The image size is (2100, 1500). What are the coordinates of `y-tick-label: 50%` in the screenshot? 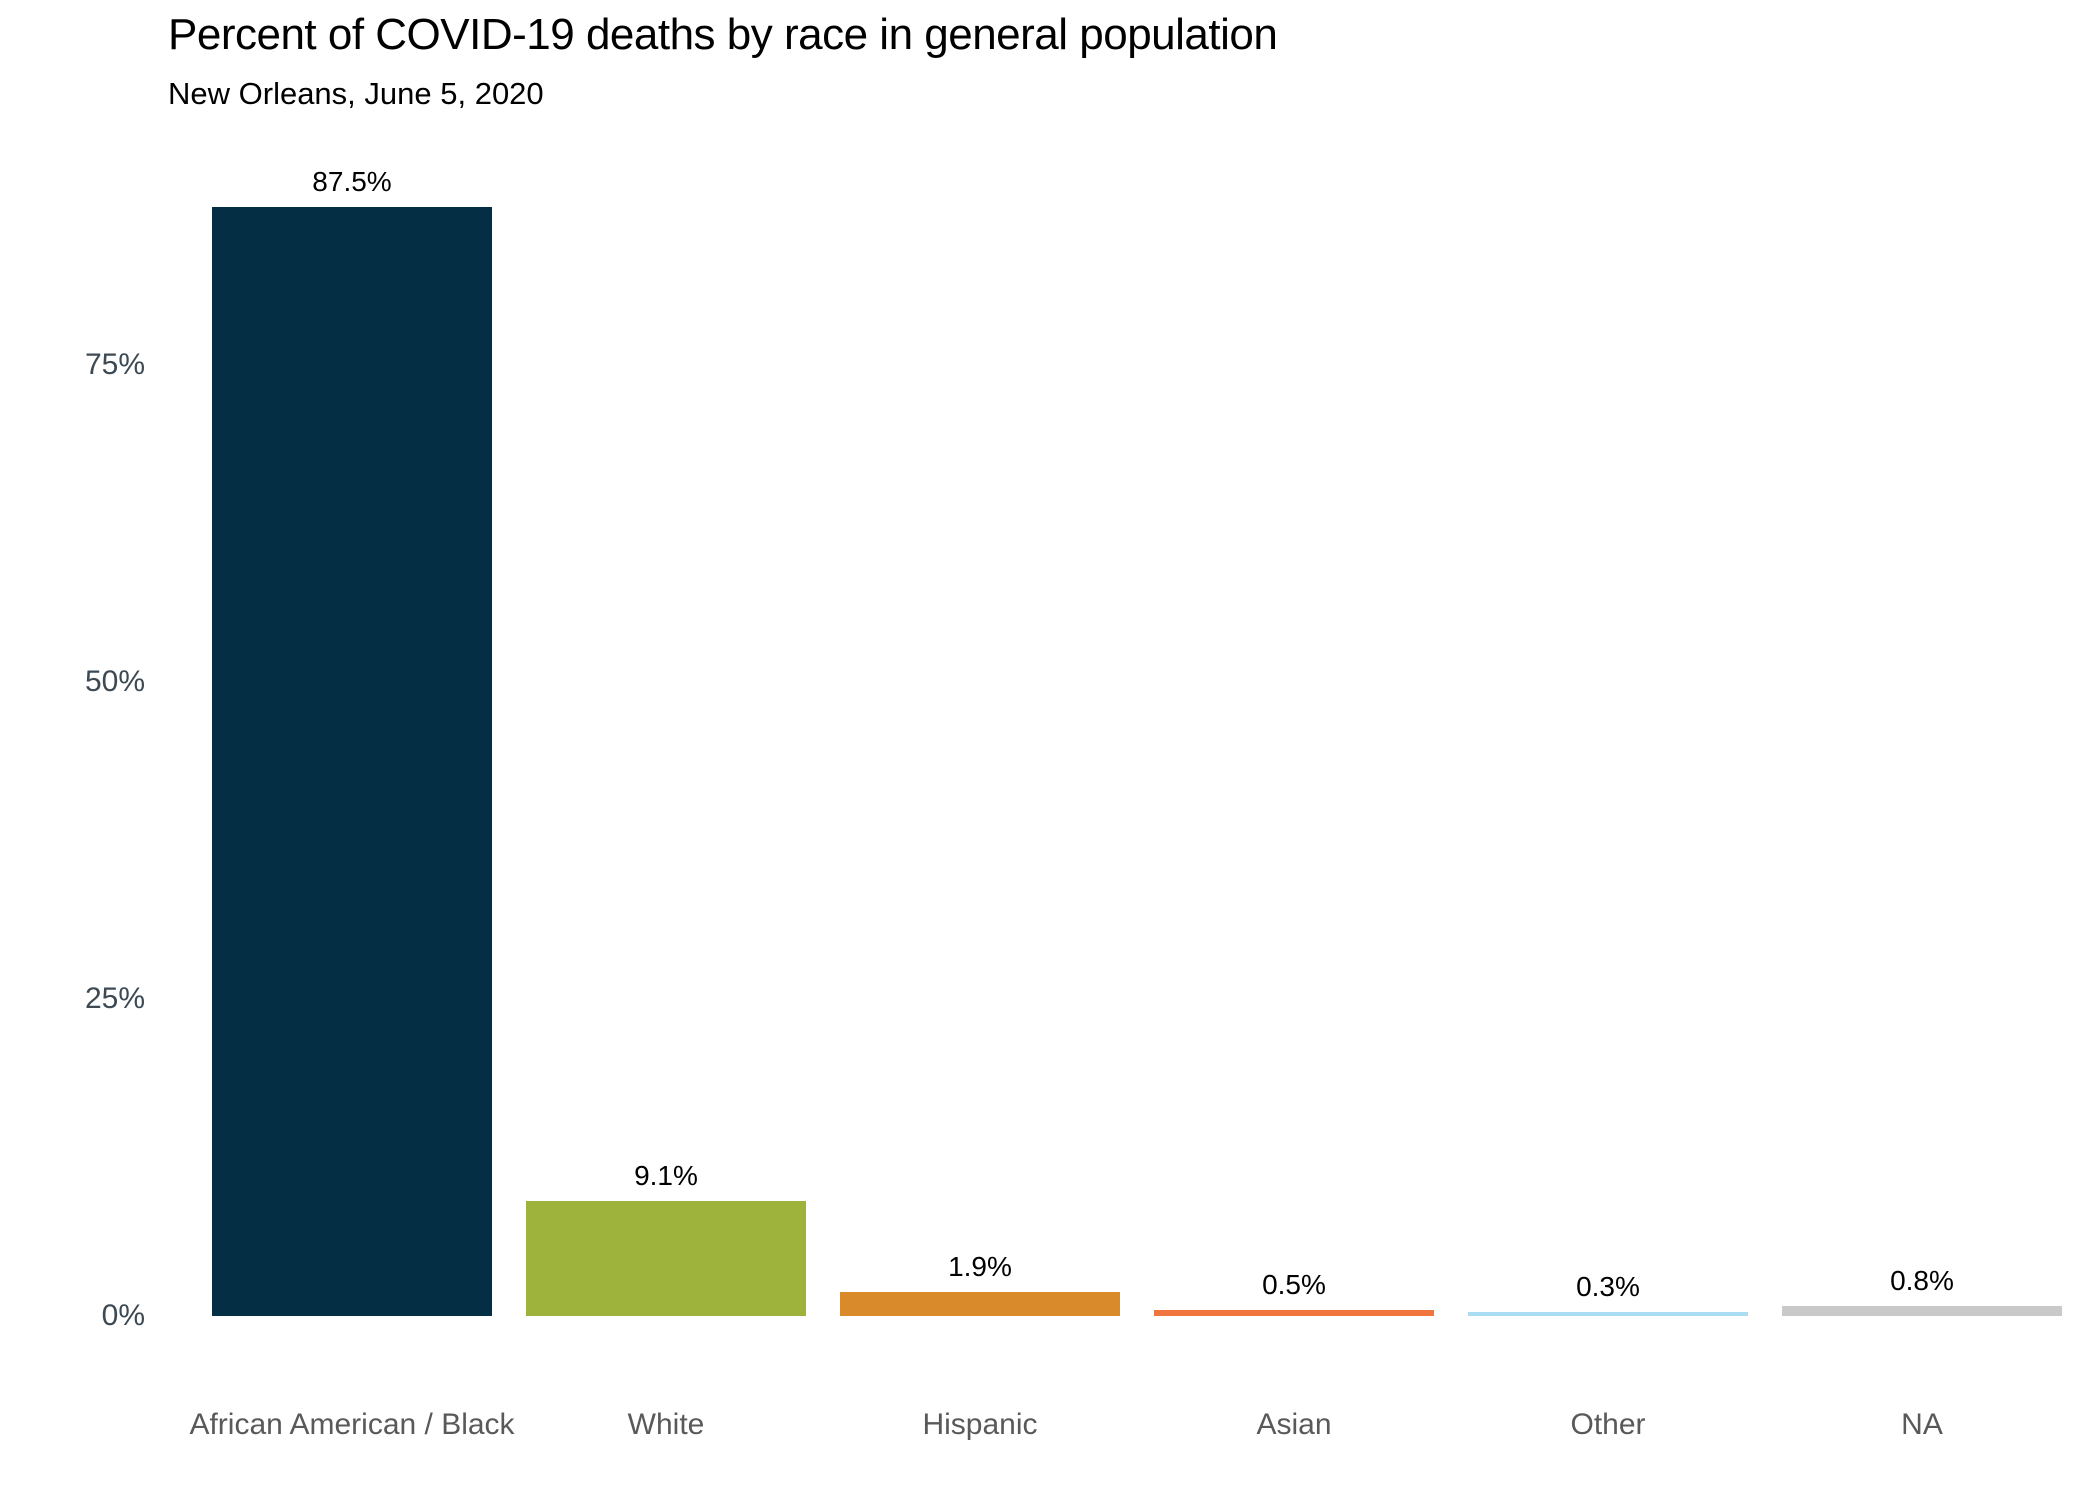 It's located at (114, 682).